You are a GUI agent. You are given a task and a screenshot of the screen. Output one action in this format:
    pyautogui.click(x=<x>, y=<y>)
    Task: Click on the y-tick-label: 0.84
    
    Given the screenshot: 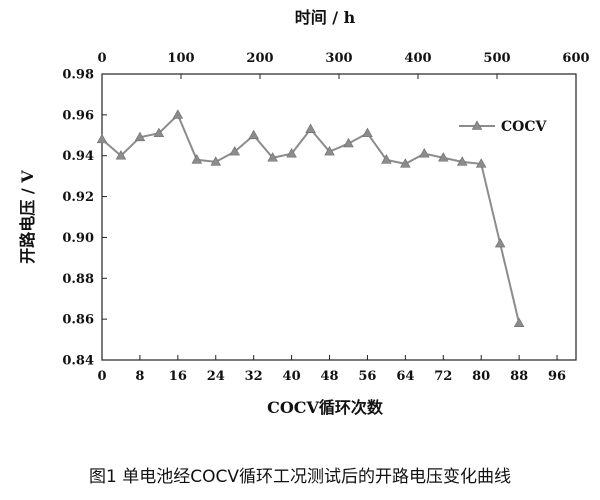 What is the action you would take?
    pyautogui.click(x=78, y=361)
    